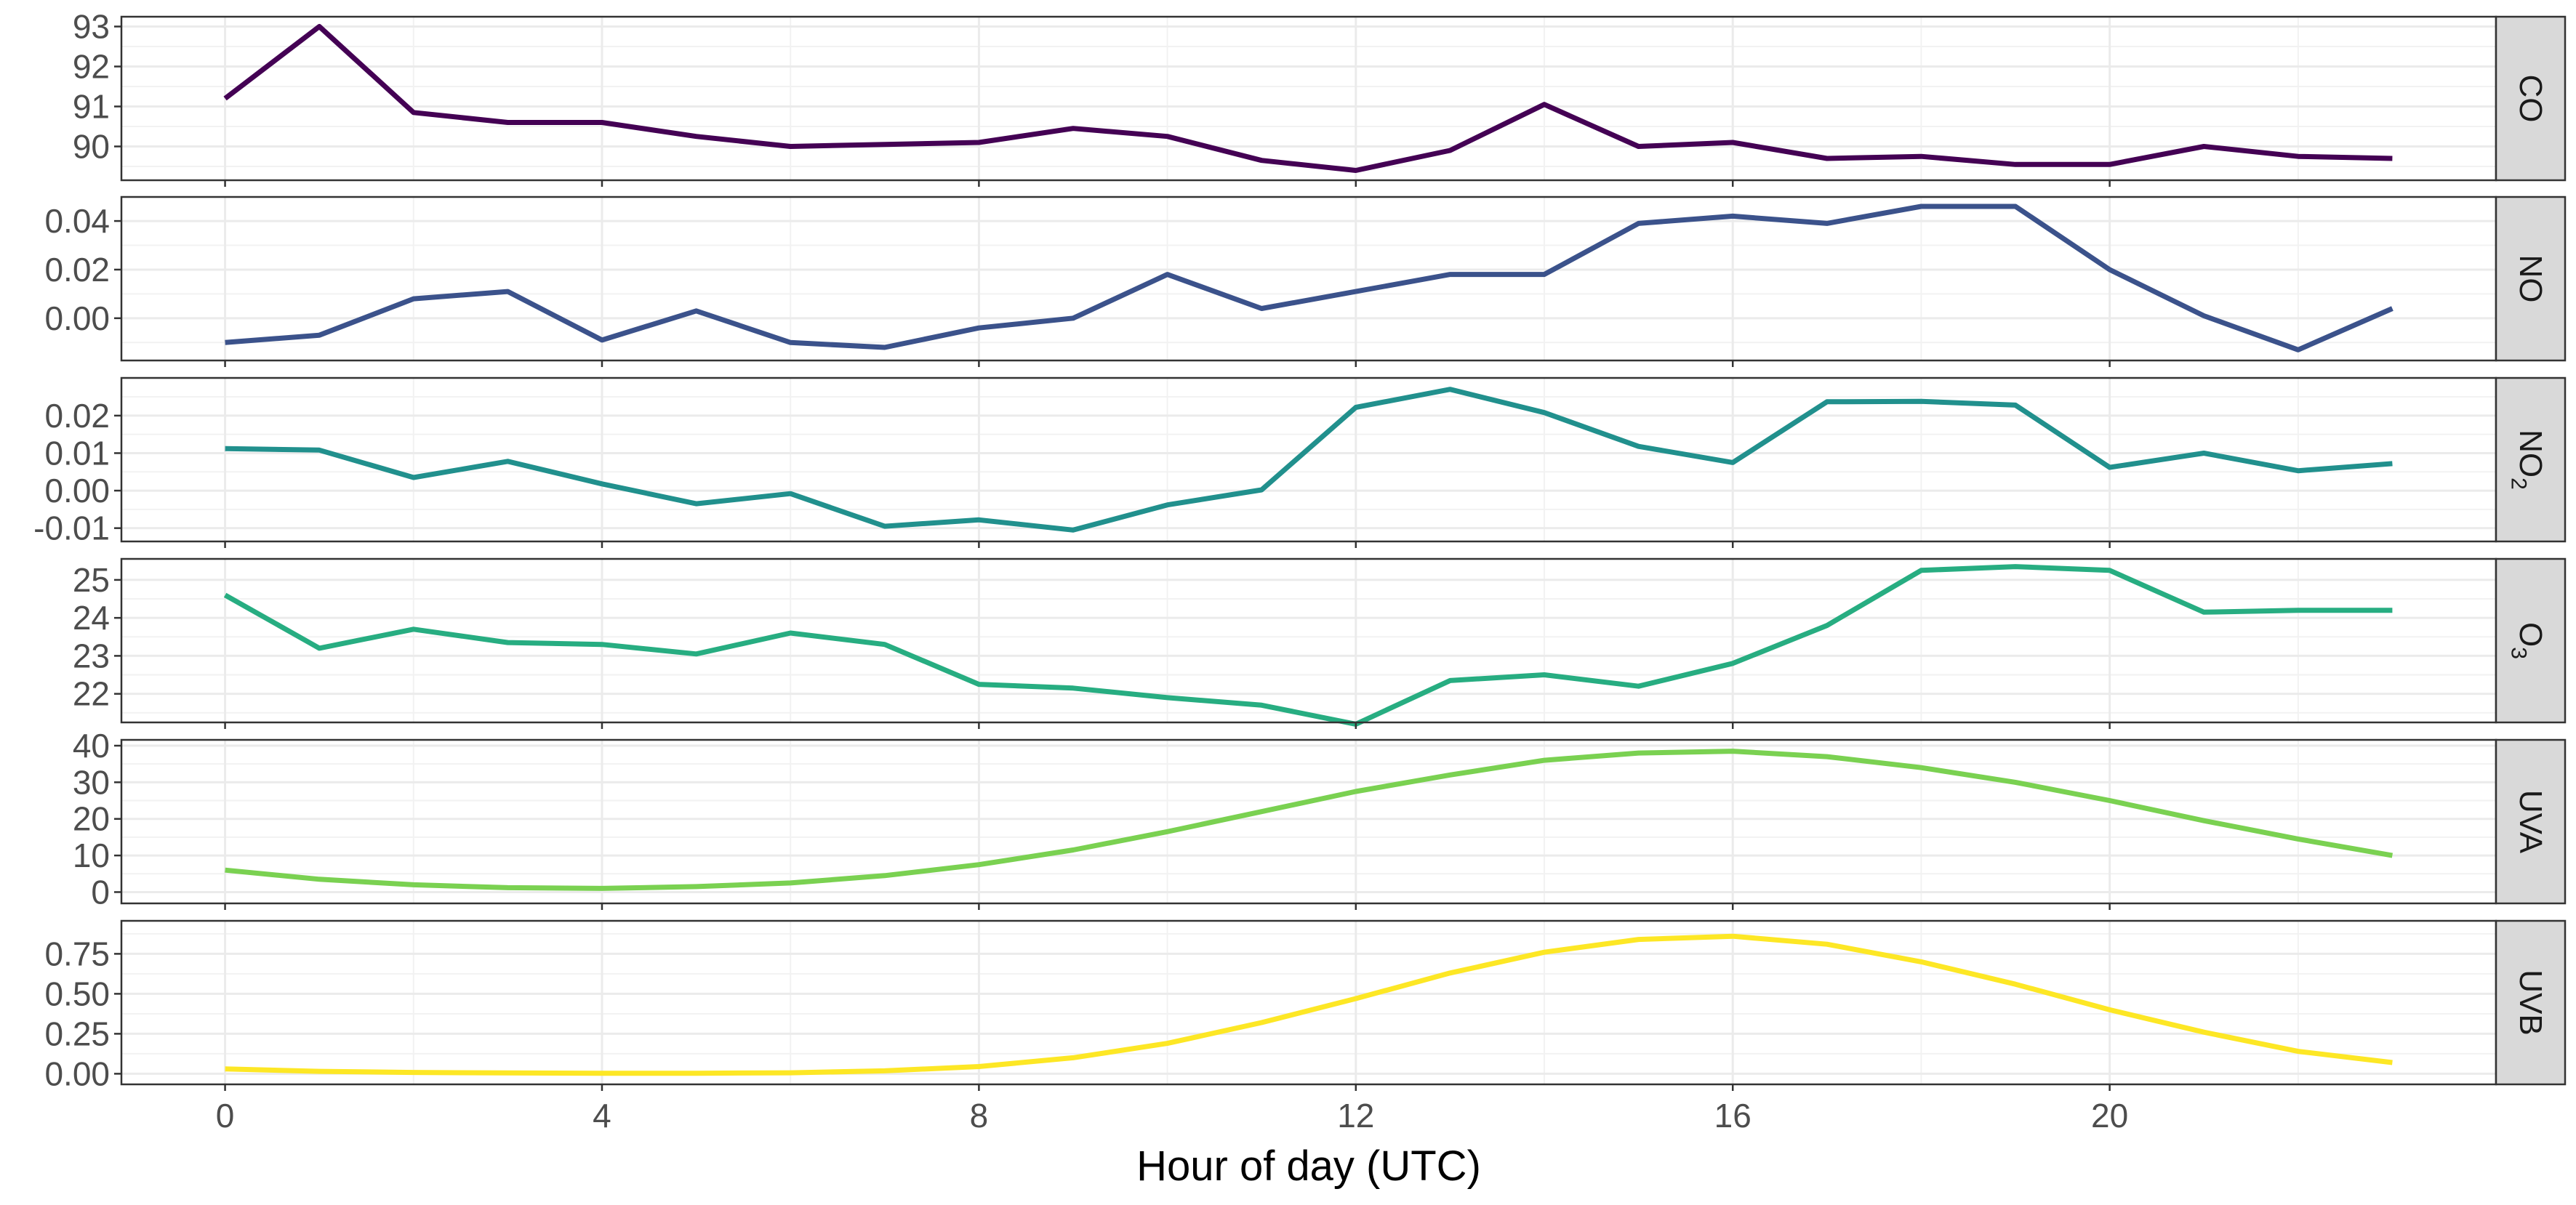 This screenshot has height=1205, width=2576. What do you see at coordinates (77, 993) in the screenshot?
I see `y-tick-label: 0.50` at bounding box center [77, 993].